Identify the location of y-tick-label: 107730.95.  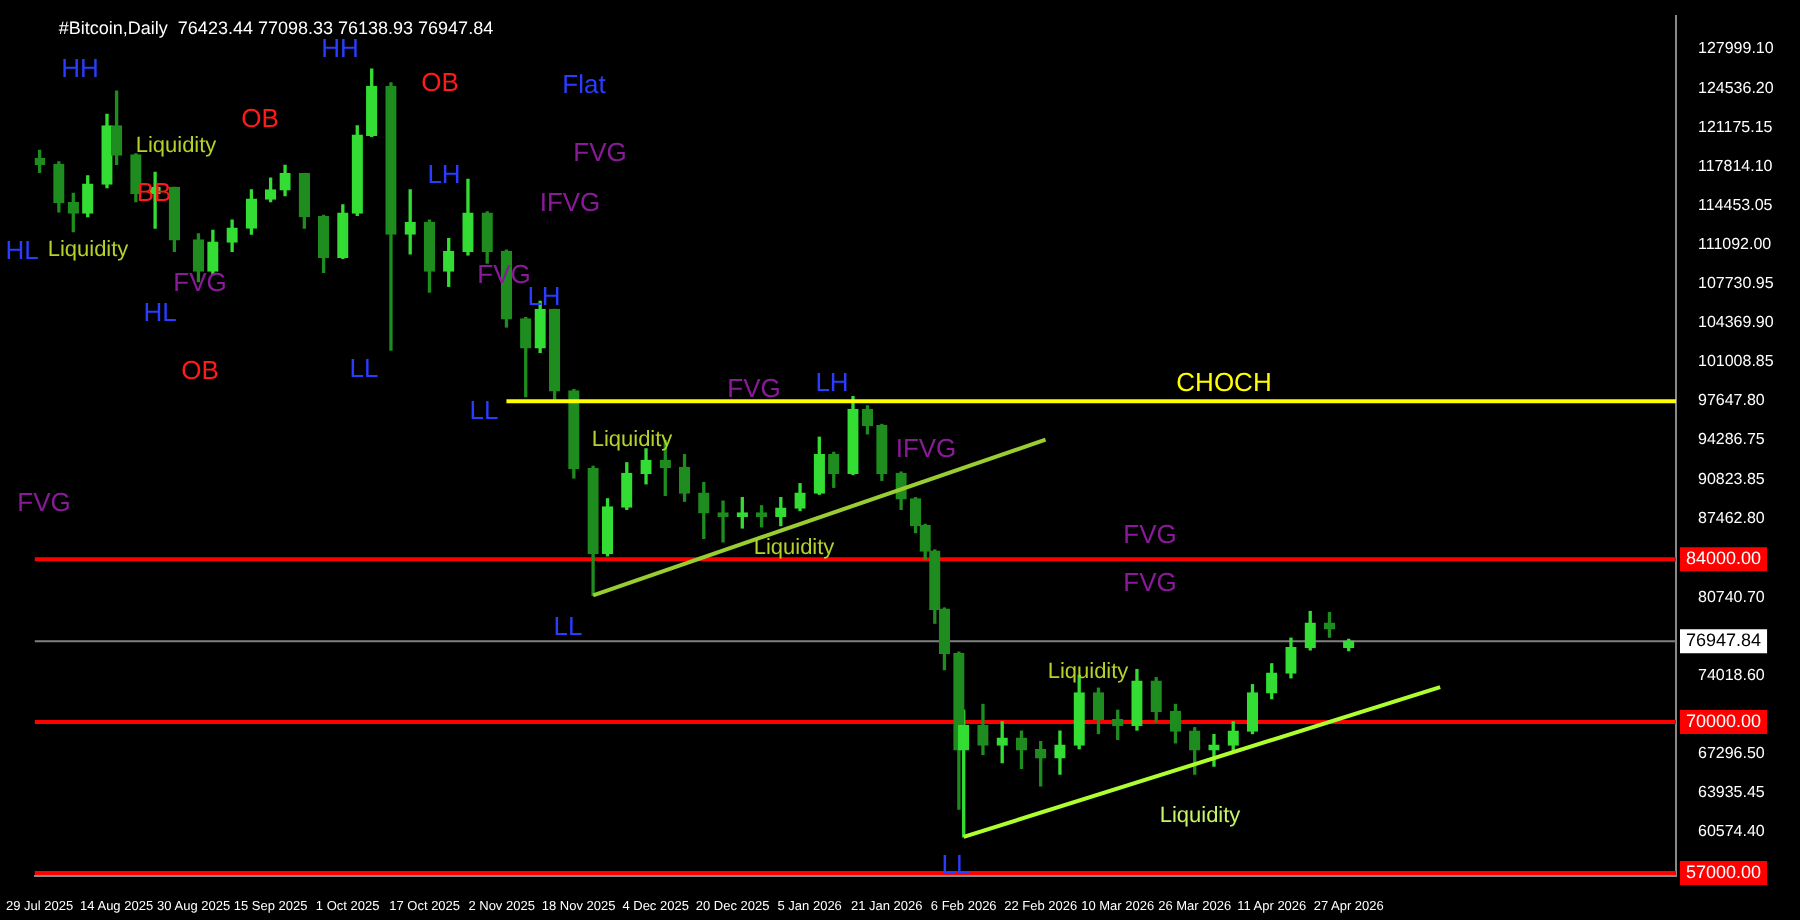
(1736, 282).